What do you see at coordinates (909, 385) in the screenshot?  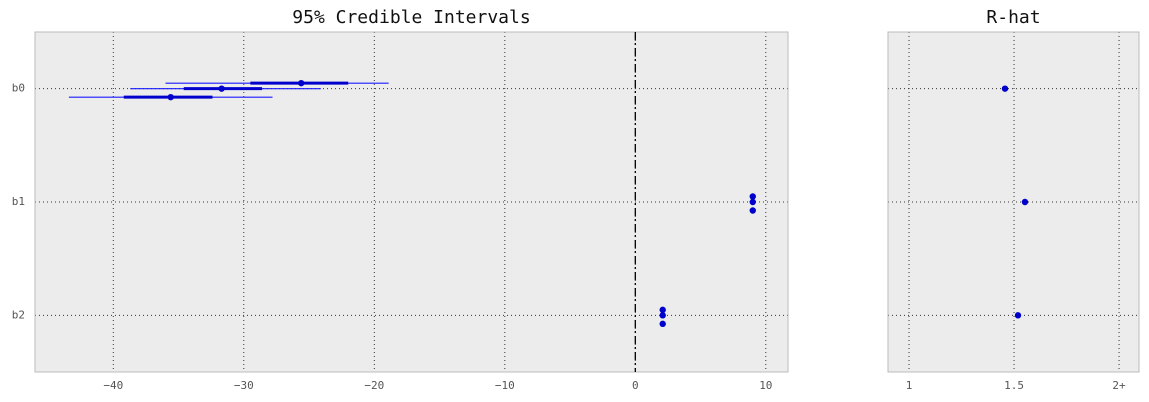 I see `x-tick-label: 1` at bounding box center [909, 385].